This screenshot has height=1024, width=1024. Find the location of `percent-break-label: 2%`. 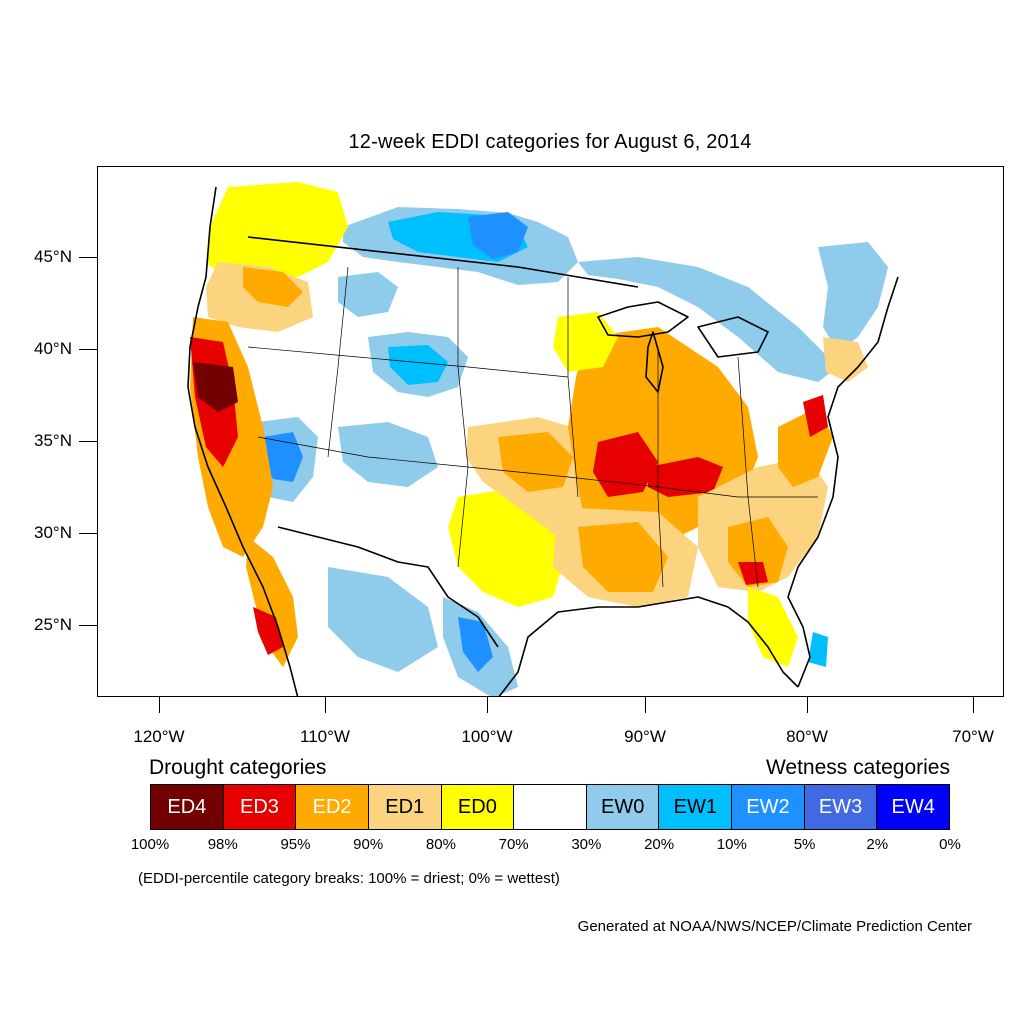

percent-break-label: 2% is located at coordinates (877, 844).